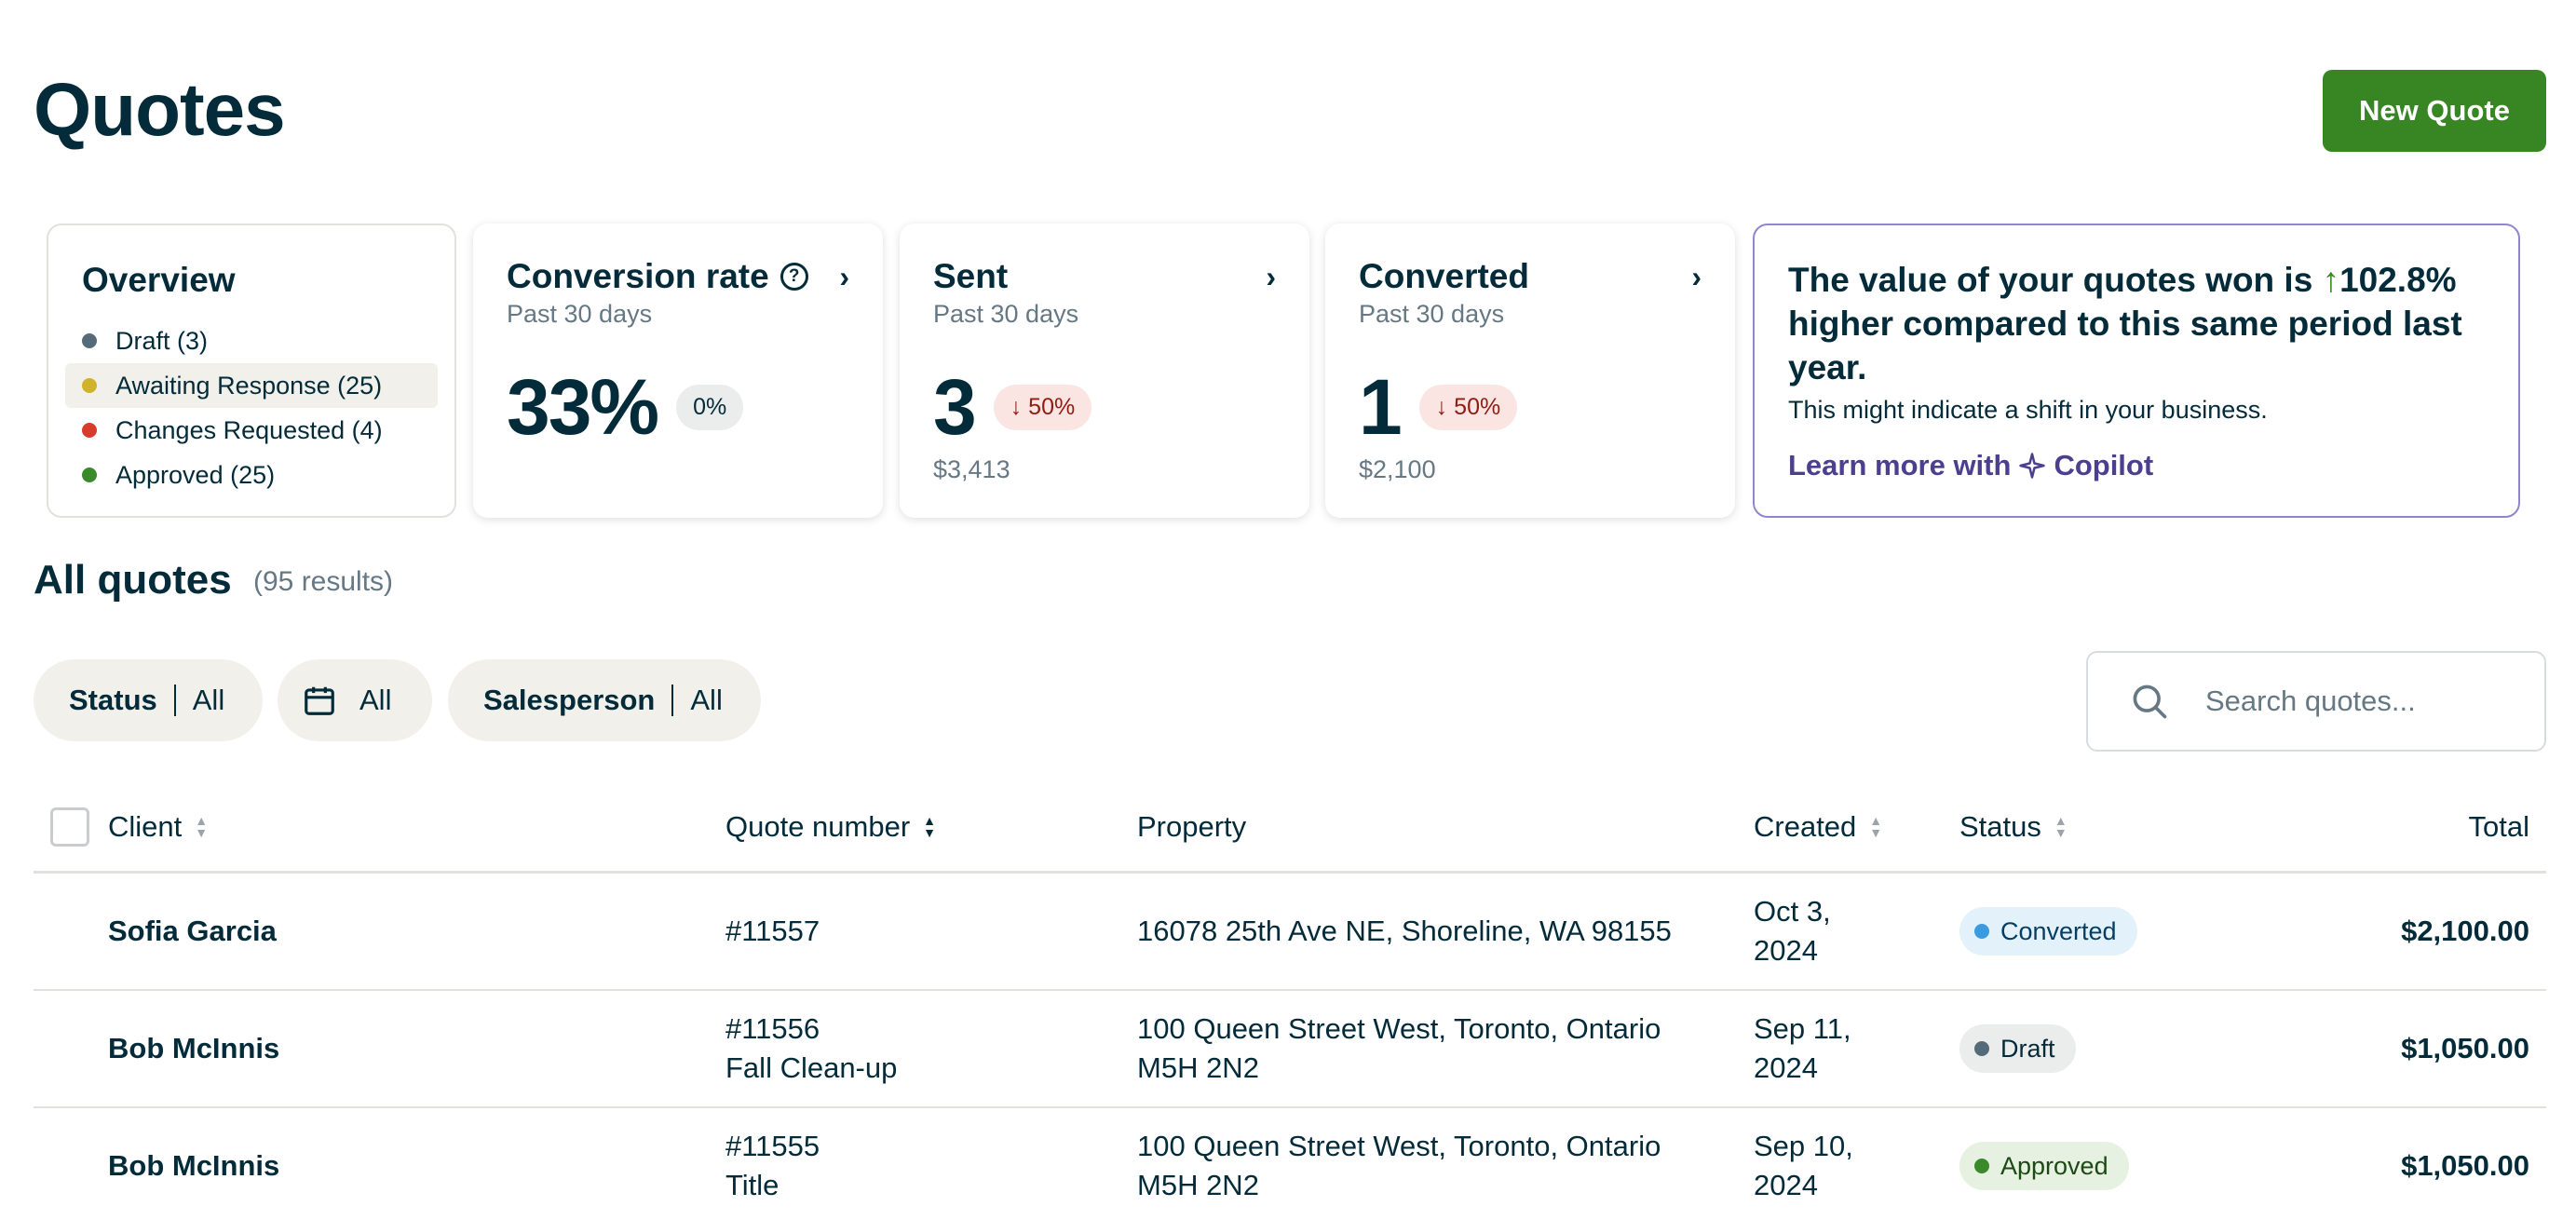 The height and width of the screenshot is (1220, 2576). I want to click on change-badge: ↓ 50%, so click(1042, 407).